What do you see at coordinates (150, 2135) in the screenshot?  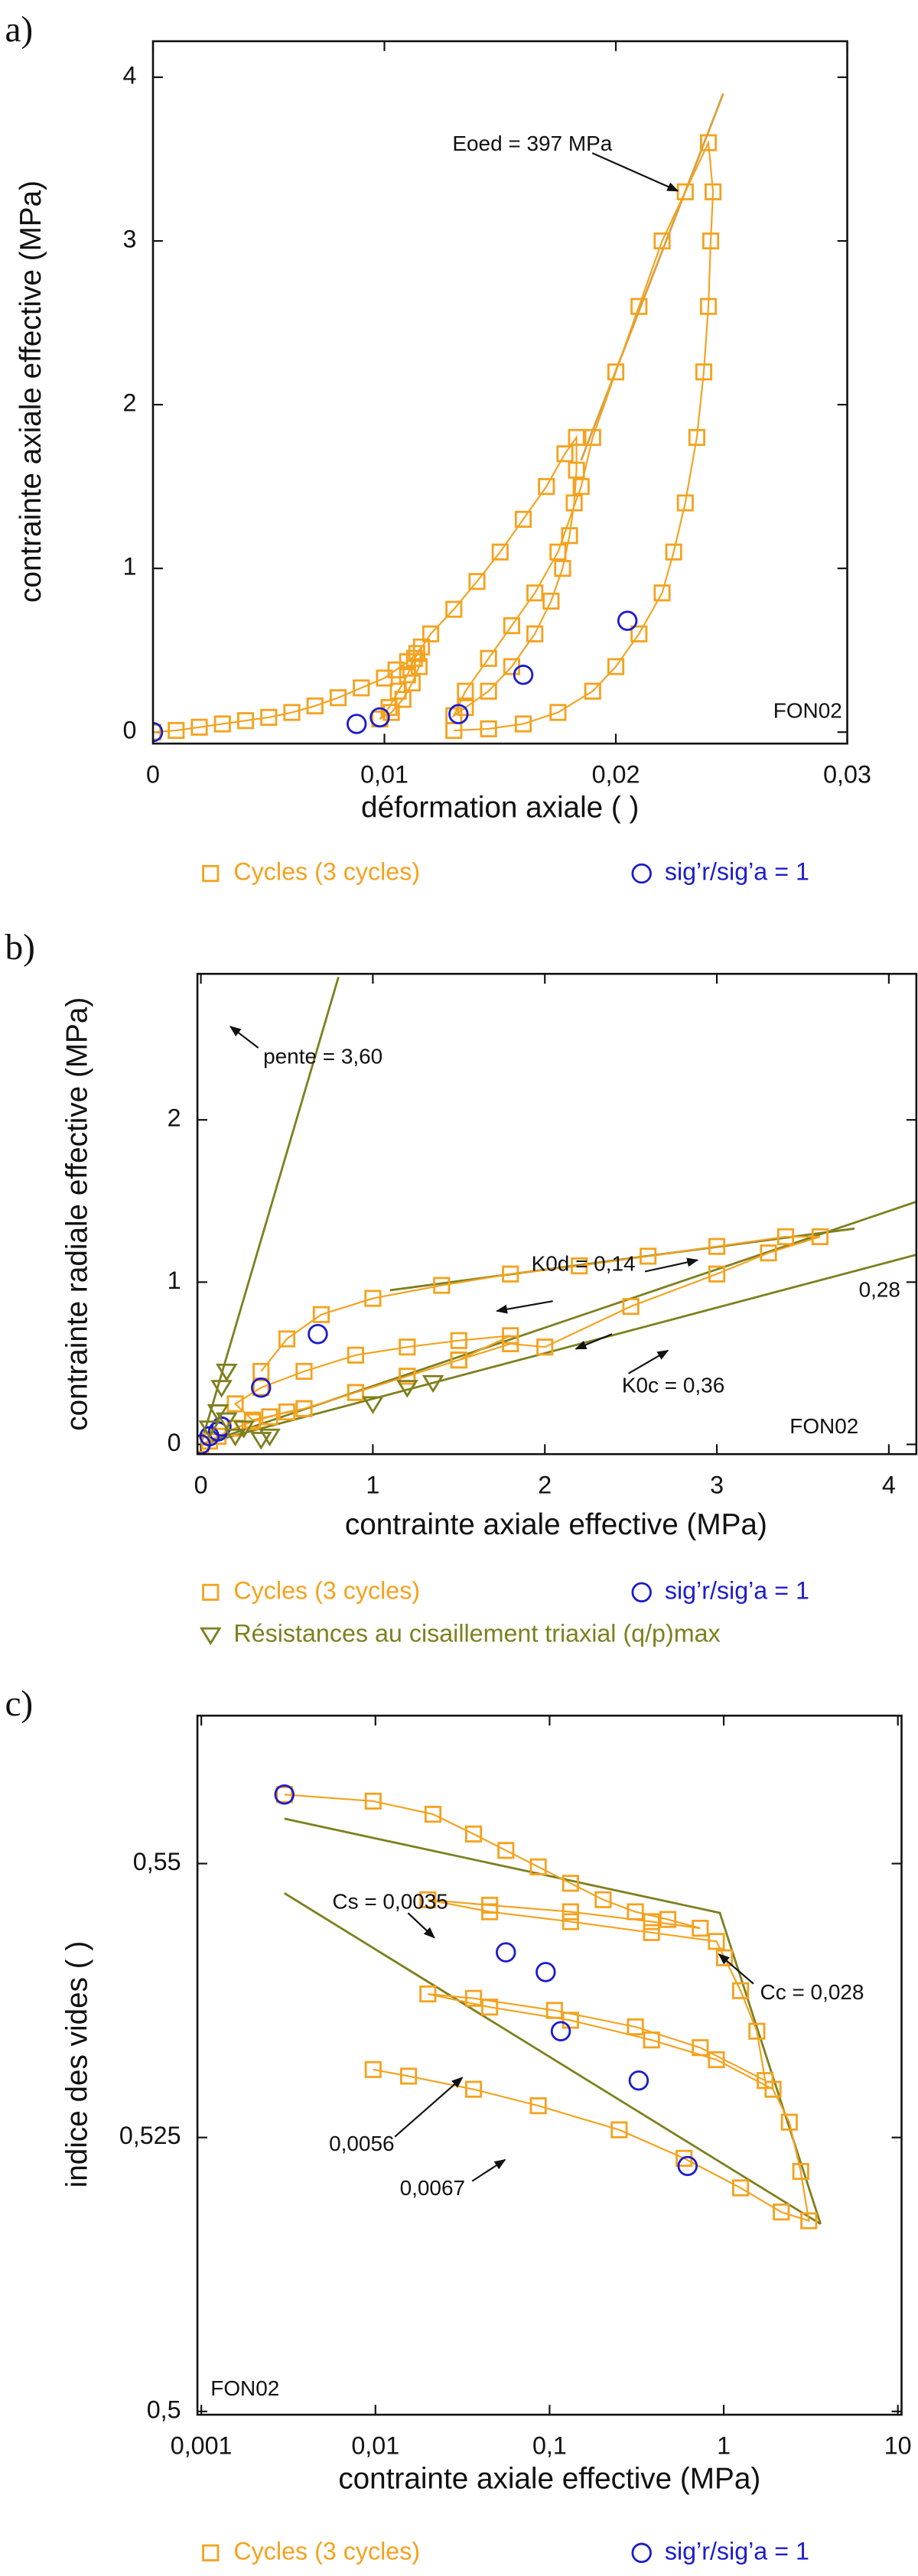 I see `y-tick-label: 0,525` at bounding box center [150, 2135].